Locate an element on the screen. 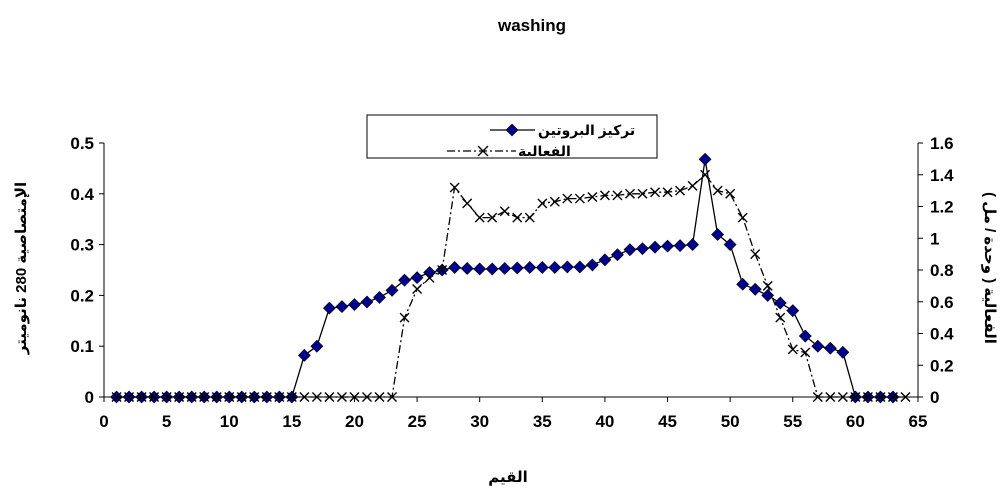 Image resolution: width=1005 pixels, height=491 pixels. x-tick-label: 65 is located at coordinates (918, 421).